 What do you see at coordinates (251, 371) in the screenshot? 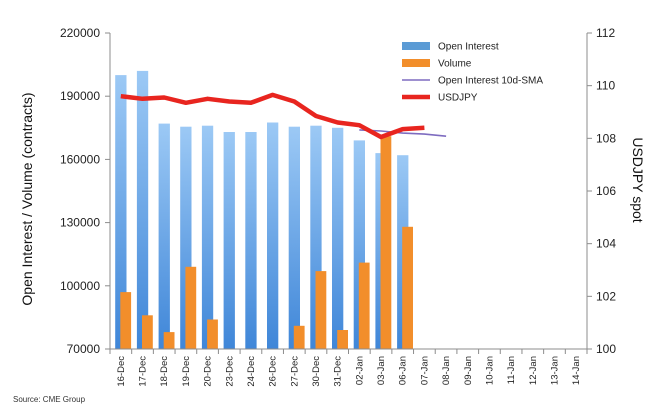
I see `x-tick-label: 24-Dec` at bounding box center [251, 371].